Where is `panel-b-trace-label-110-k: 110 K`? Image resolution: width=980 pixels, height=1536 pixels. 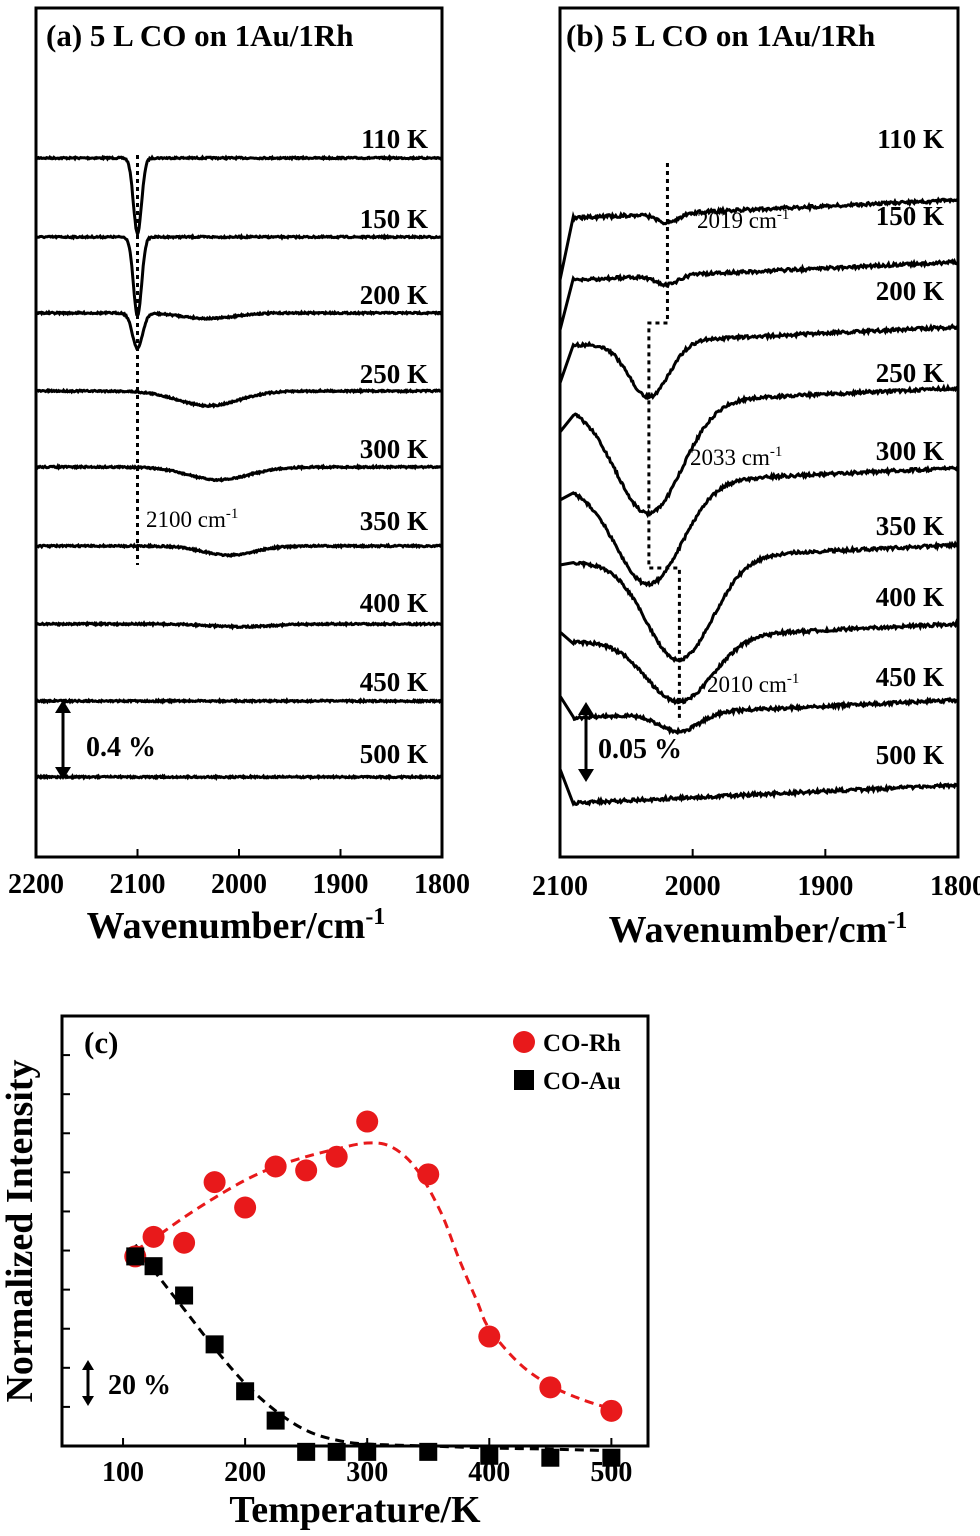
panel-b-trace-label-110-k: 110 K is located at coordinates (910, 139).